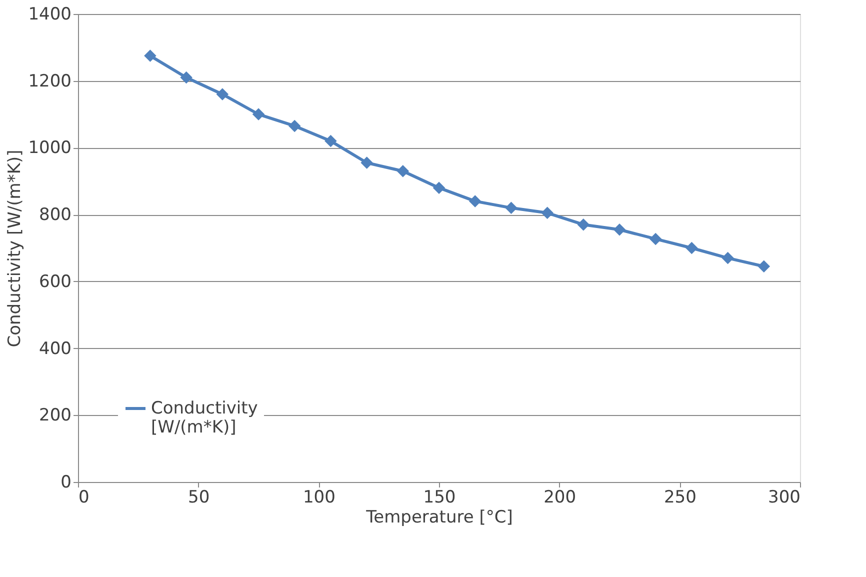 The width and height of the screenshot is (866, 577). What do you see at coordinates (199, 498) in the screenshot?
I see `x-tick-label: 50` at bounding box center [199, 498].